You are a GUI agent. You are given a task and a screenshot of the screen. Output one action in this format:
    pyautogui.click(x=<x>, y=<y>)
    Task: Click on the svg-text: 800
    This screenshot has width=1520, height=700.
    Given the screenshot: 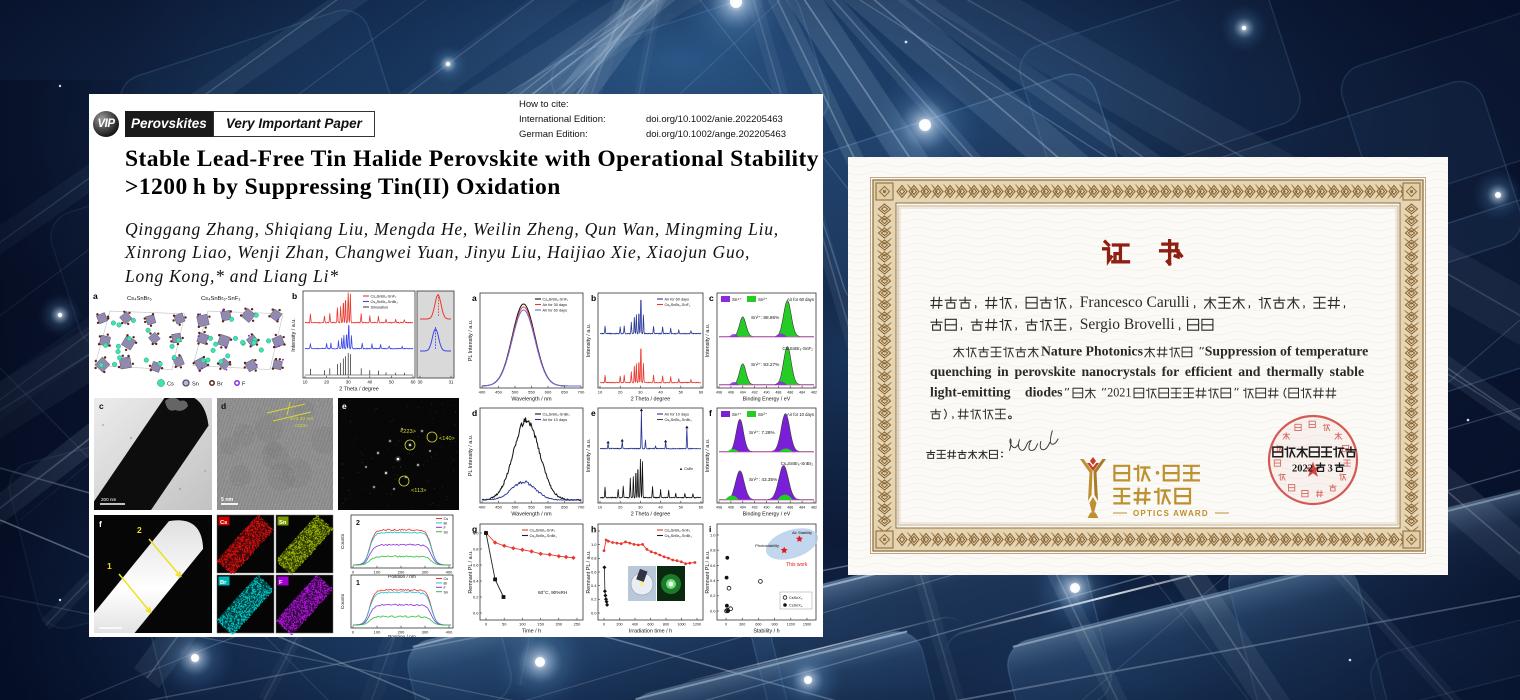 What is the action you would take?
    pyautogui.click(x=666, y=624)
    